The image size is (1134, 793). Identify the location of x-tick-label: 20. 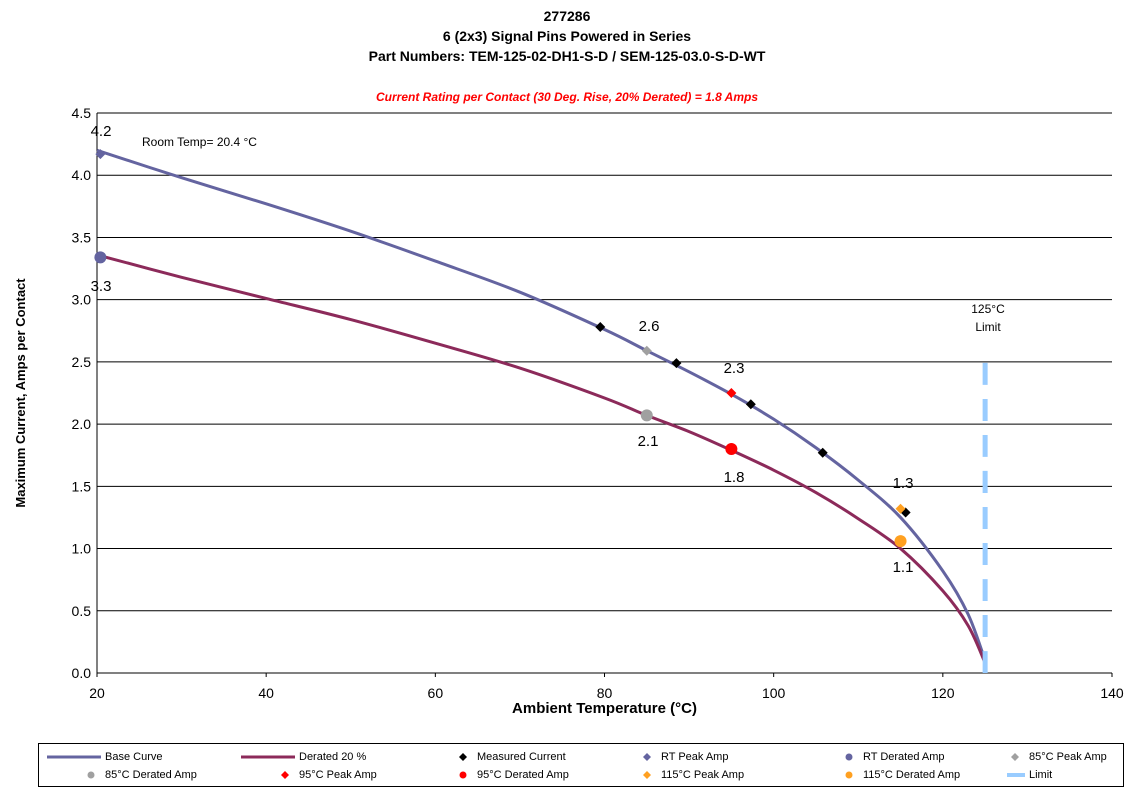
(97, 693).